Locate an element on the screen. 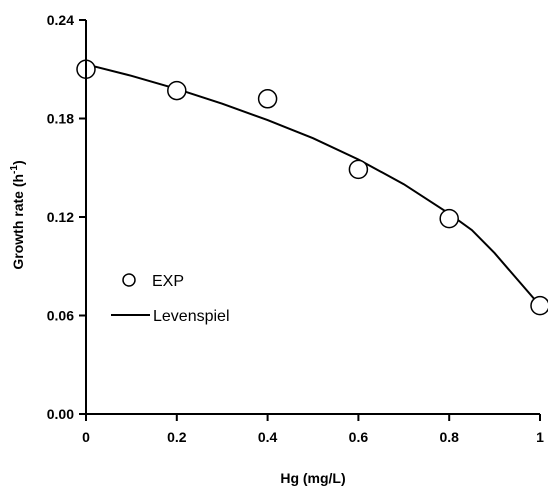 Image resolution: width=548 pixels, height=491 pixels. y-tick-label: 0.06 is located at coordinates (60, 316).